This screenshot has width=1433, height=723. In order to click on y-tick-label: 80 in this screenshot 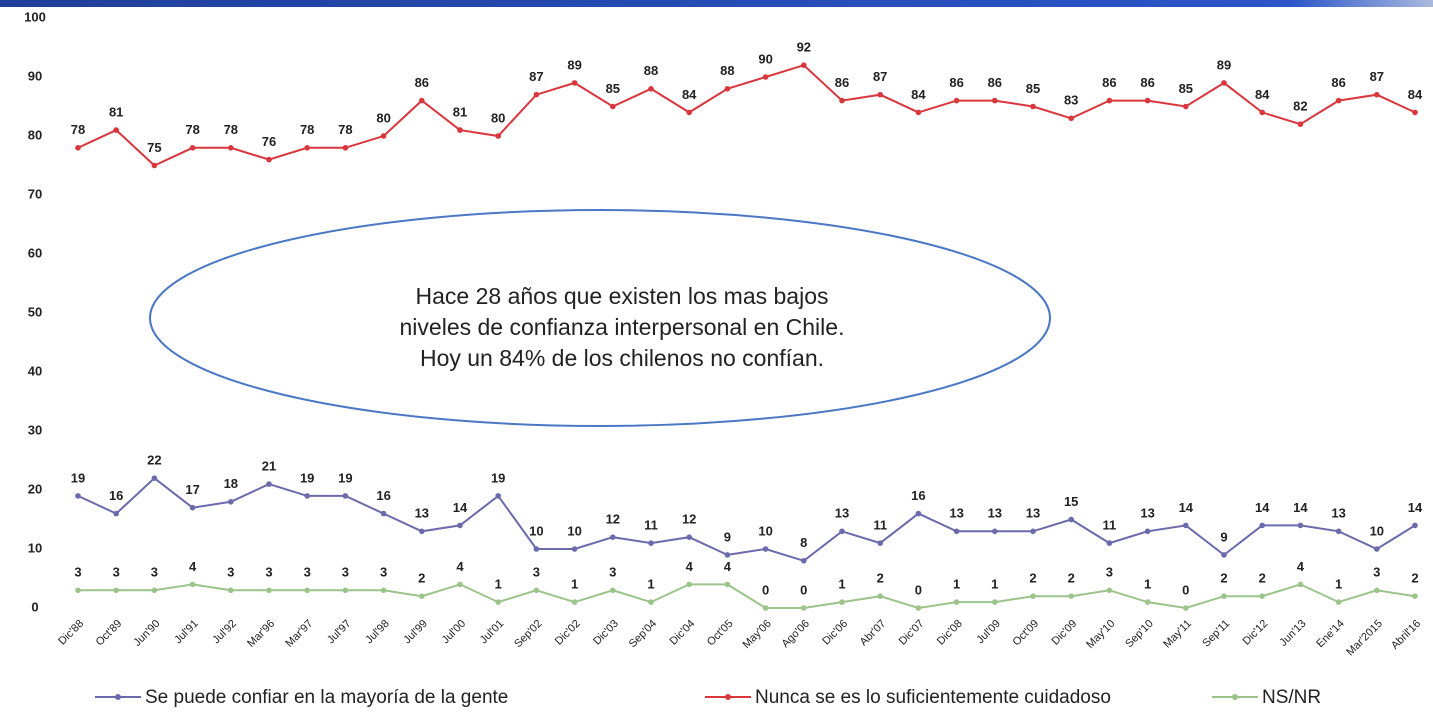, I will do `click(35, 134)`.